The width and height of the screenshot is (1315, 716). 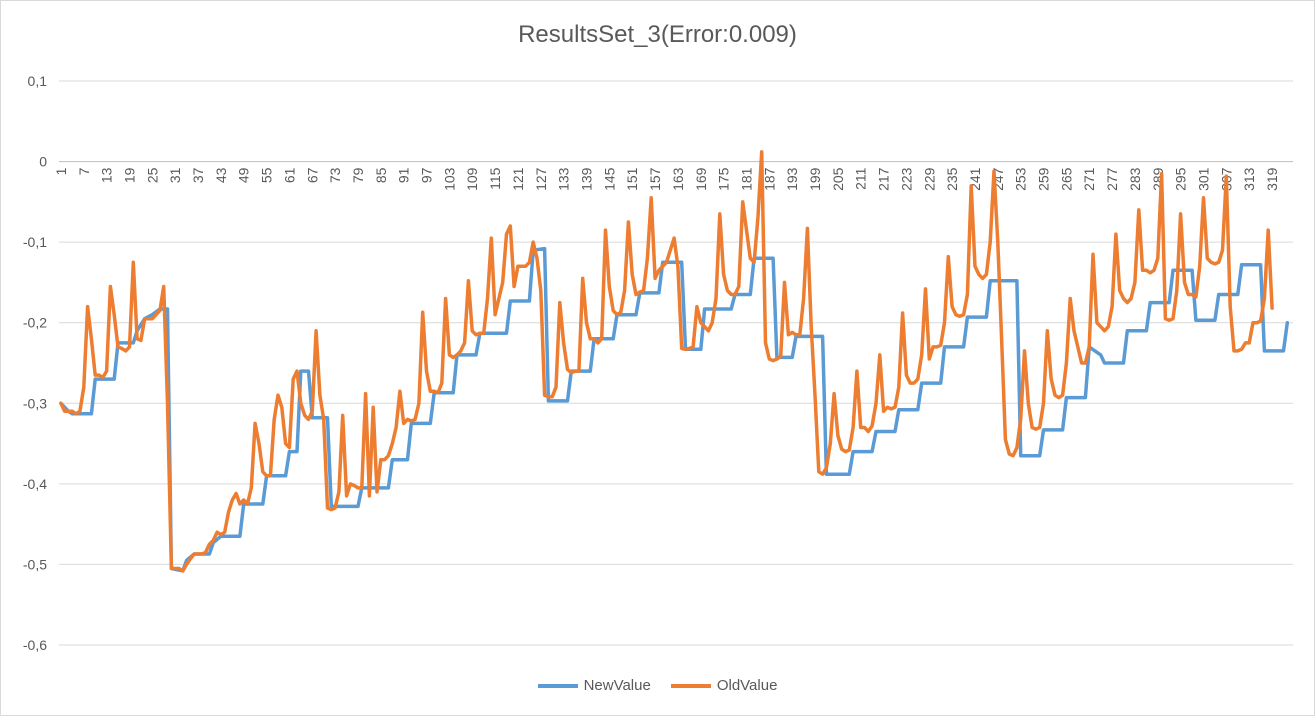 I want to click on x-tick-label: 97, so click(x=427, y=175).